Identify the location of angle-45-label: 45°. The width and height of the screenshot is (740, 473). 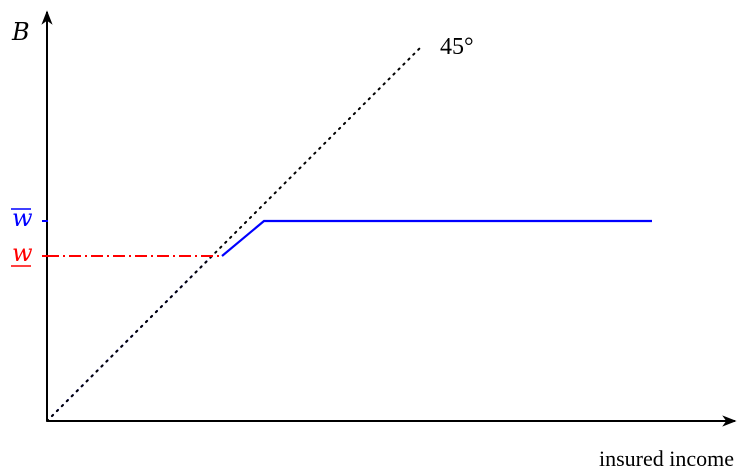
(457, 47).